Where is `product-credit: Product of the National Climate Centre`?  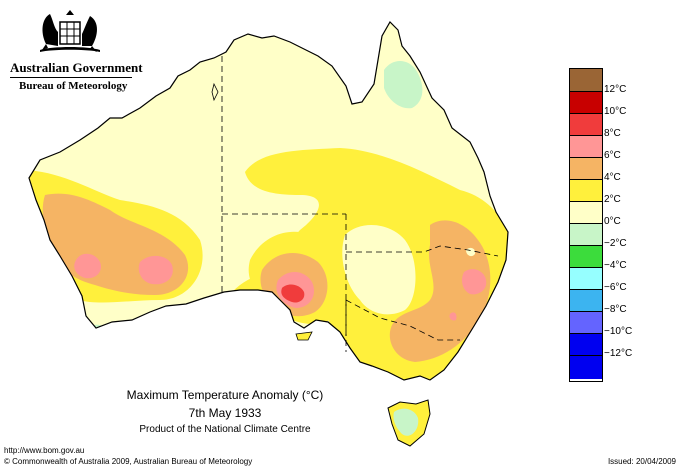
product-credit: Product of the National Climate Centre is located at coordinates (225, 429).